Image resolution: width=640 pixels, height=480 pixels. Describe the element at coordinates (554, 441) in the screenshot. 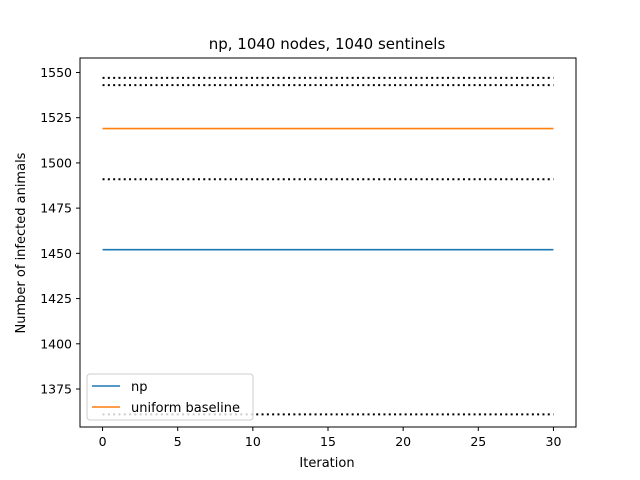

I see `x-tick-label: 30` at that location.